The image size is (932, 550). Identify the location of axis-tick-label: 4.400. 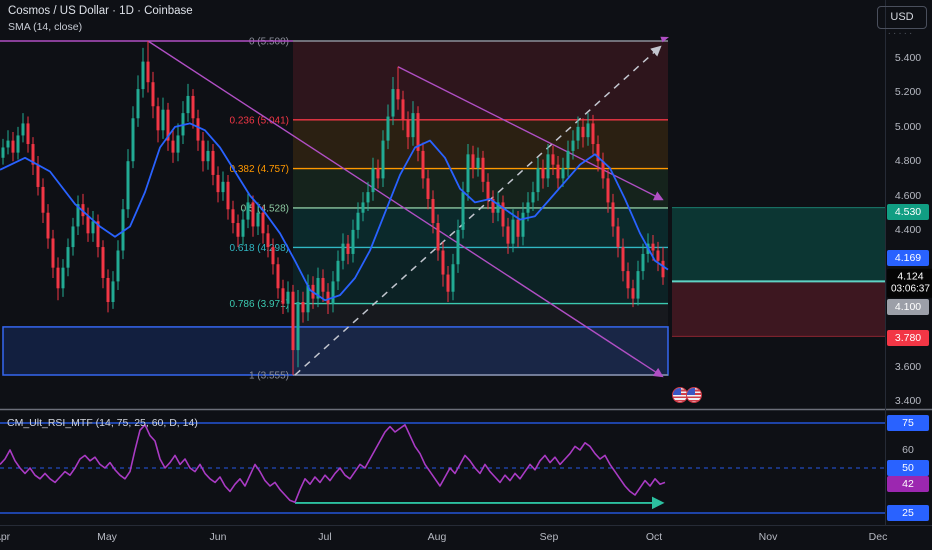
(908, 230).